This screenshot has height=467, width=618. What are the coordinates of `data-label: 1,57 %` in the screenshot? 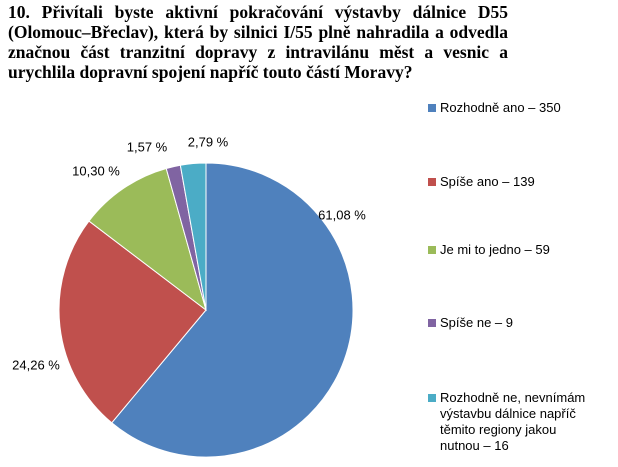 It's located at (147, 146).